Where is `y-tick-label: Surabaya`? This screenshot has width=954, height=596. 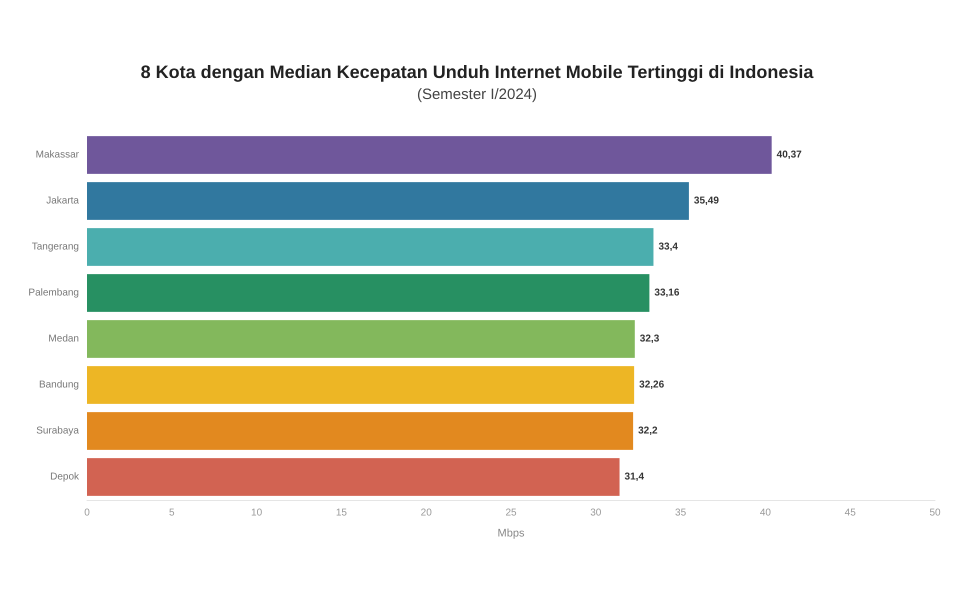 y-tick-label: Surabaya is located at coordinates (58, 431).